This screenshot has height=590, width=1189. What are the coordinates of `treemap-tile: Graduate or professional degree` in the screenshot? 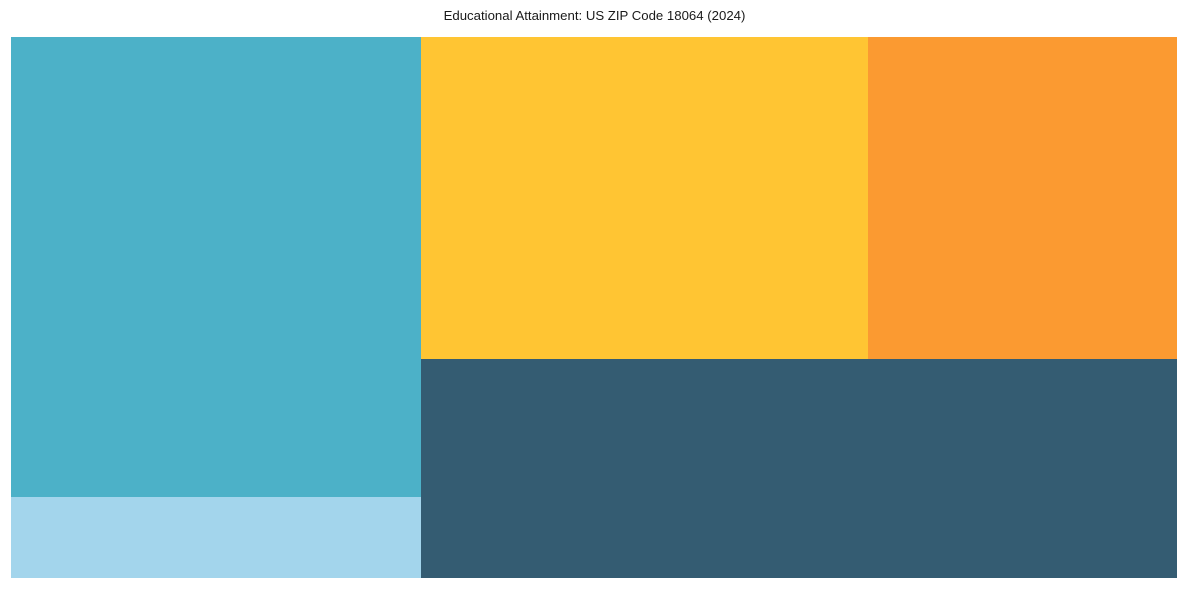 It's located at (1022, 198).